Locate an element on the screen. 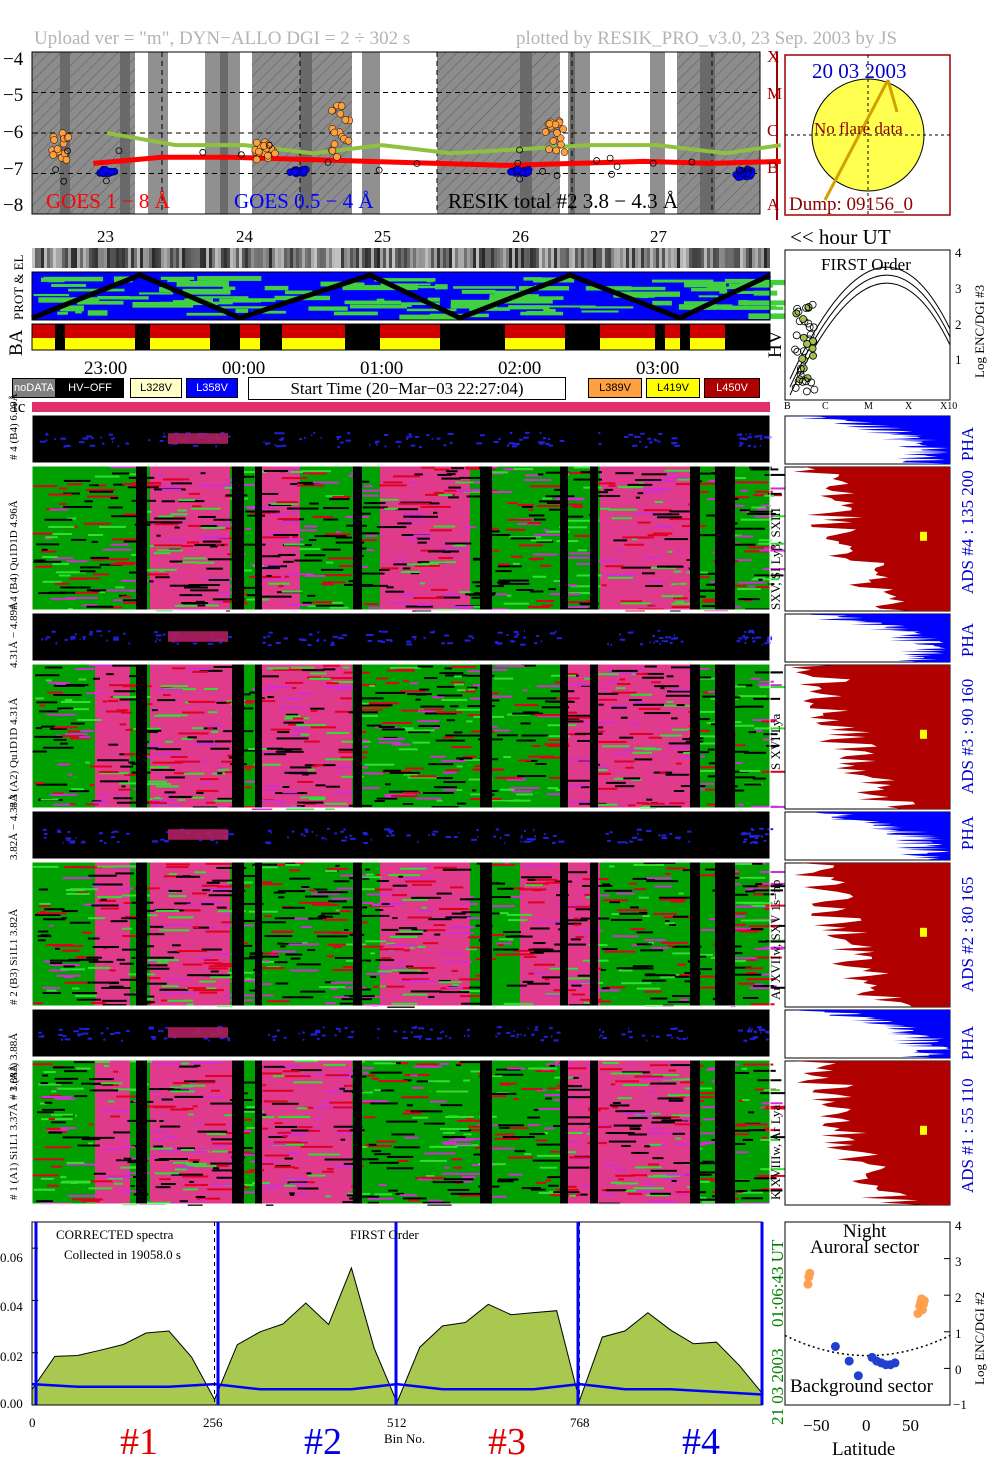 The height and width of the screenshot is (1477, 1004). first-order-point is located at coordinates (796, 313).